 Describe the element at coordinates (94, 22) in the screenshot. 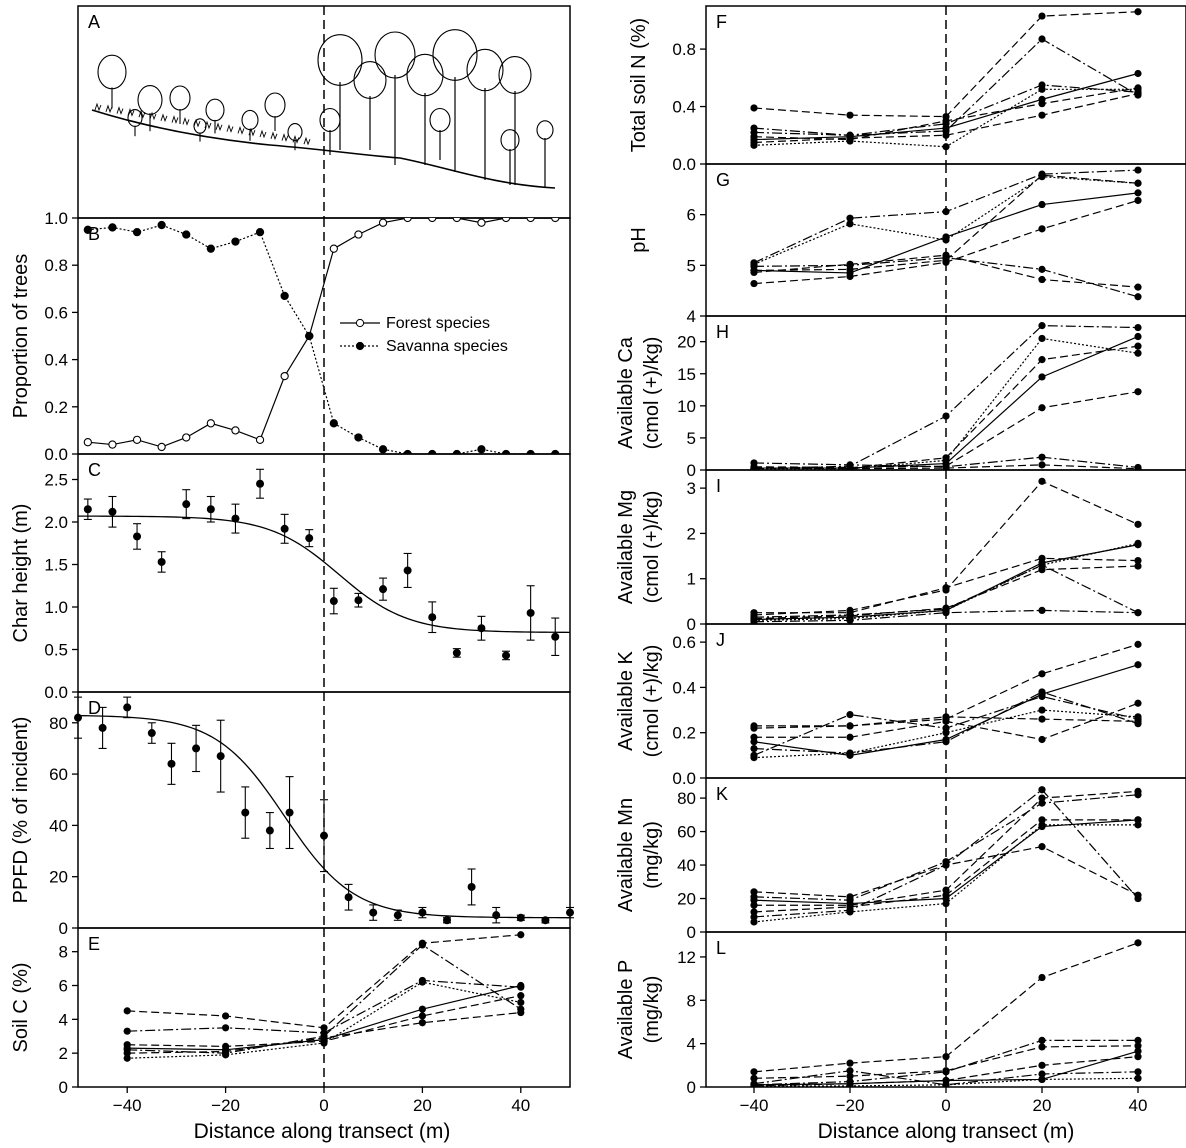

I see `panel-label-A: A` at that location.